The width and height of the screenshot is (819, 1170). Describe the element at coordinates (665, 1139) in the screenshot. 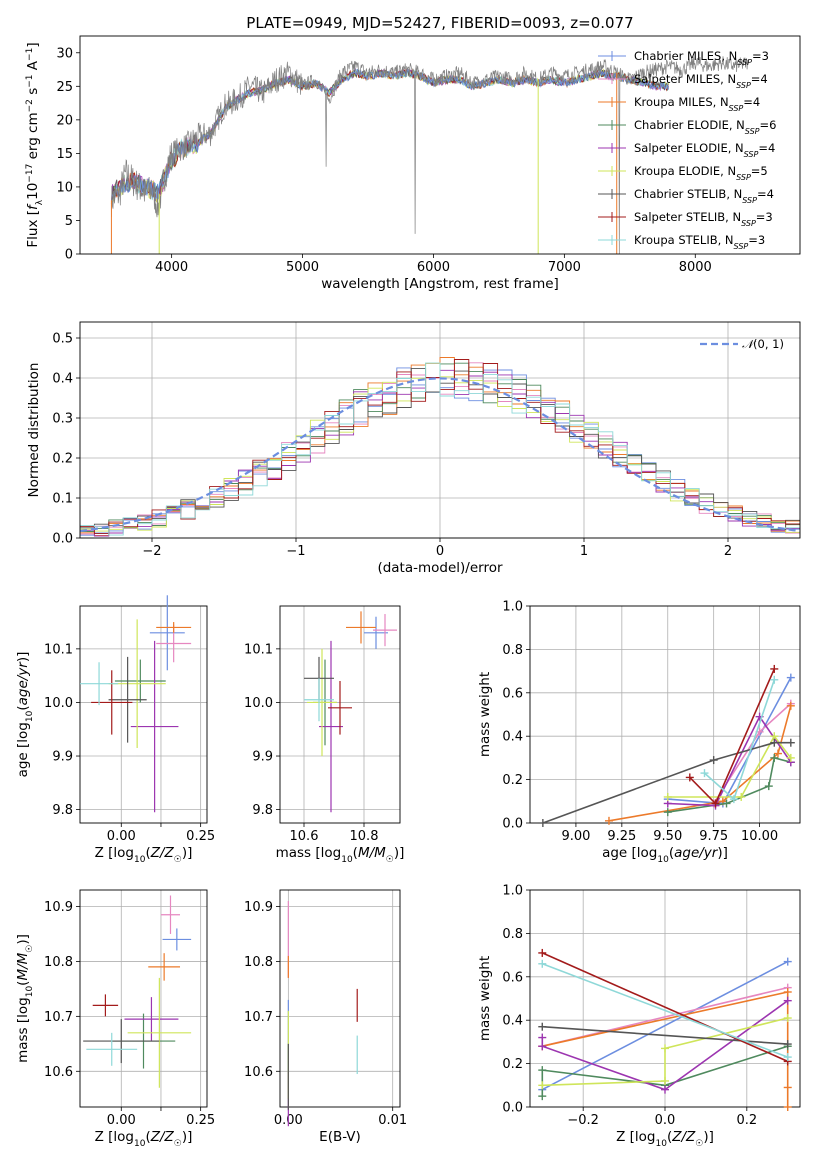

I see `z_weight-x-label: Z [log10(Z/Z☉)]` at that location.